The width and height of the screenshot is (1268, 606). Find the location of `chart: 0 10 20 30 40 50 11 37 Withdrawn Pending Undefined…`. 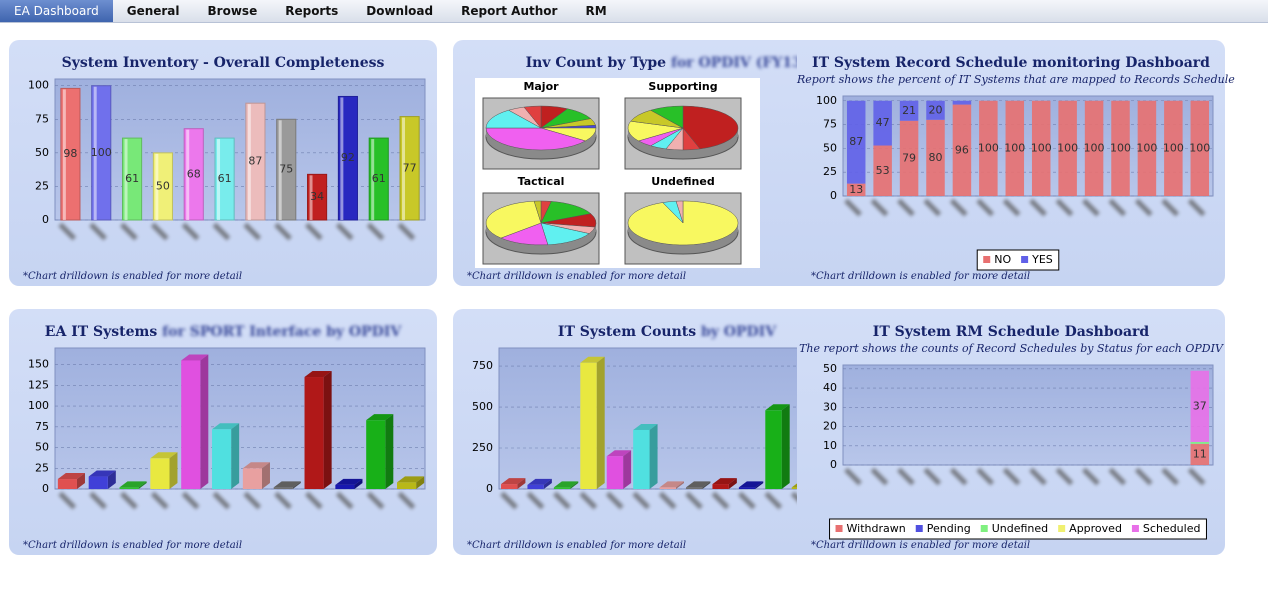

chart: 0 10 20 30 40 50 11 37 Withdrawn Pending Undefined… is located at coordinates (1018, 451).